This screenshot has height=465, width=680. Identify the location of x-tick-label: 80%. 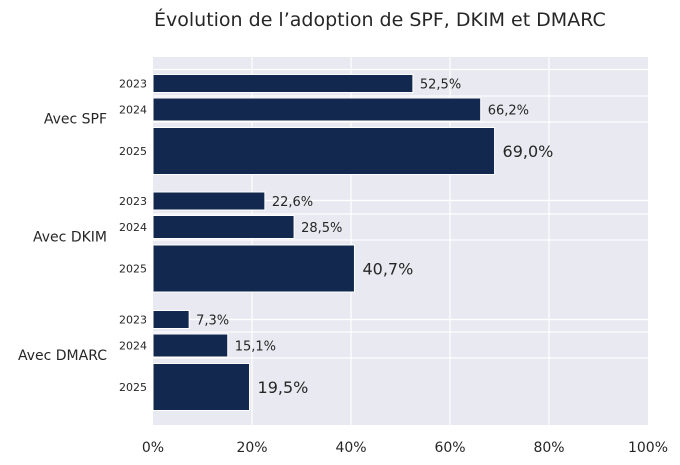
(548, 448).